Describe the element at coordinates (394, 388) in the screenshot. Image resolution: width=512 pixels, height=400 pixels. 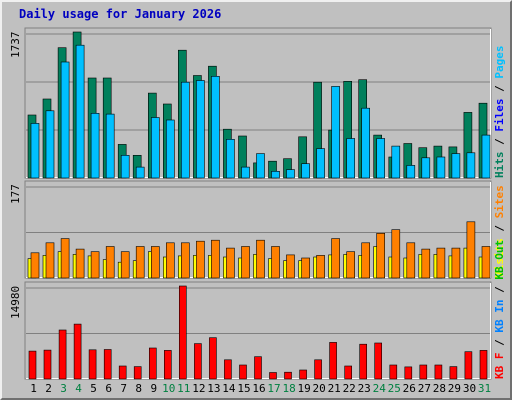
I see `x-tick-label: 25` at that location.